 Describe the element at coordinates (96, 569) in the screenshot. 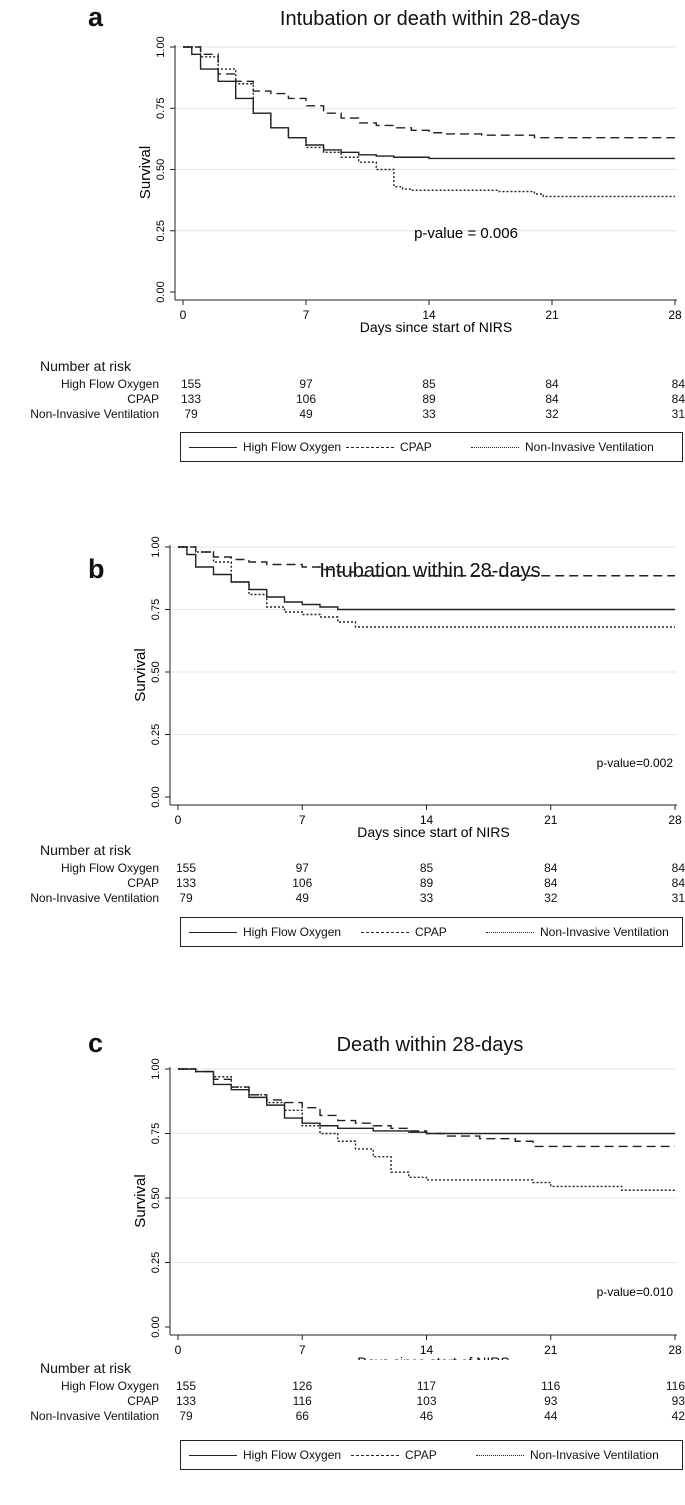

I see `panel-letter: b` at that location.